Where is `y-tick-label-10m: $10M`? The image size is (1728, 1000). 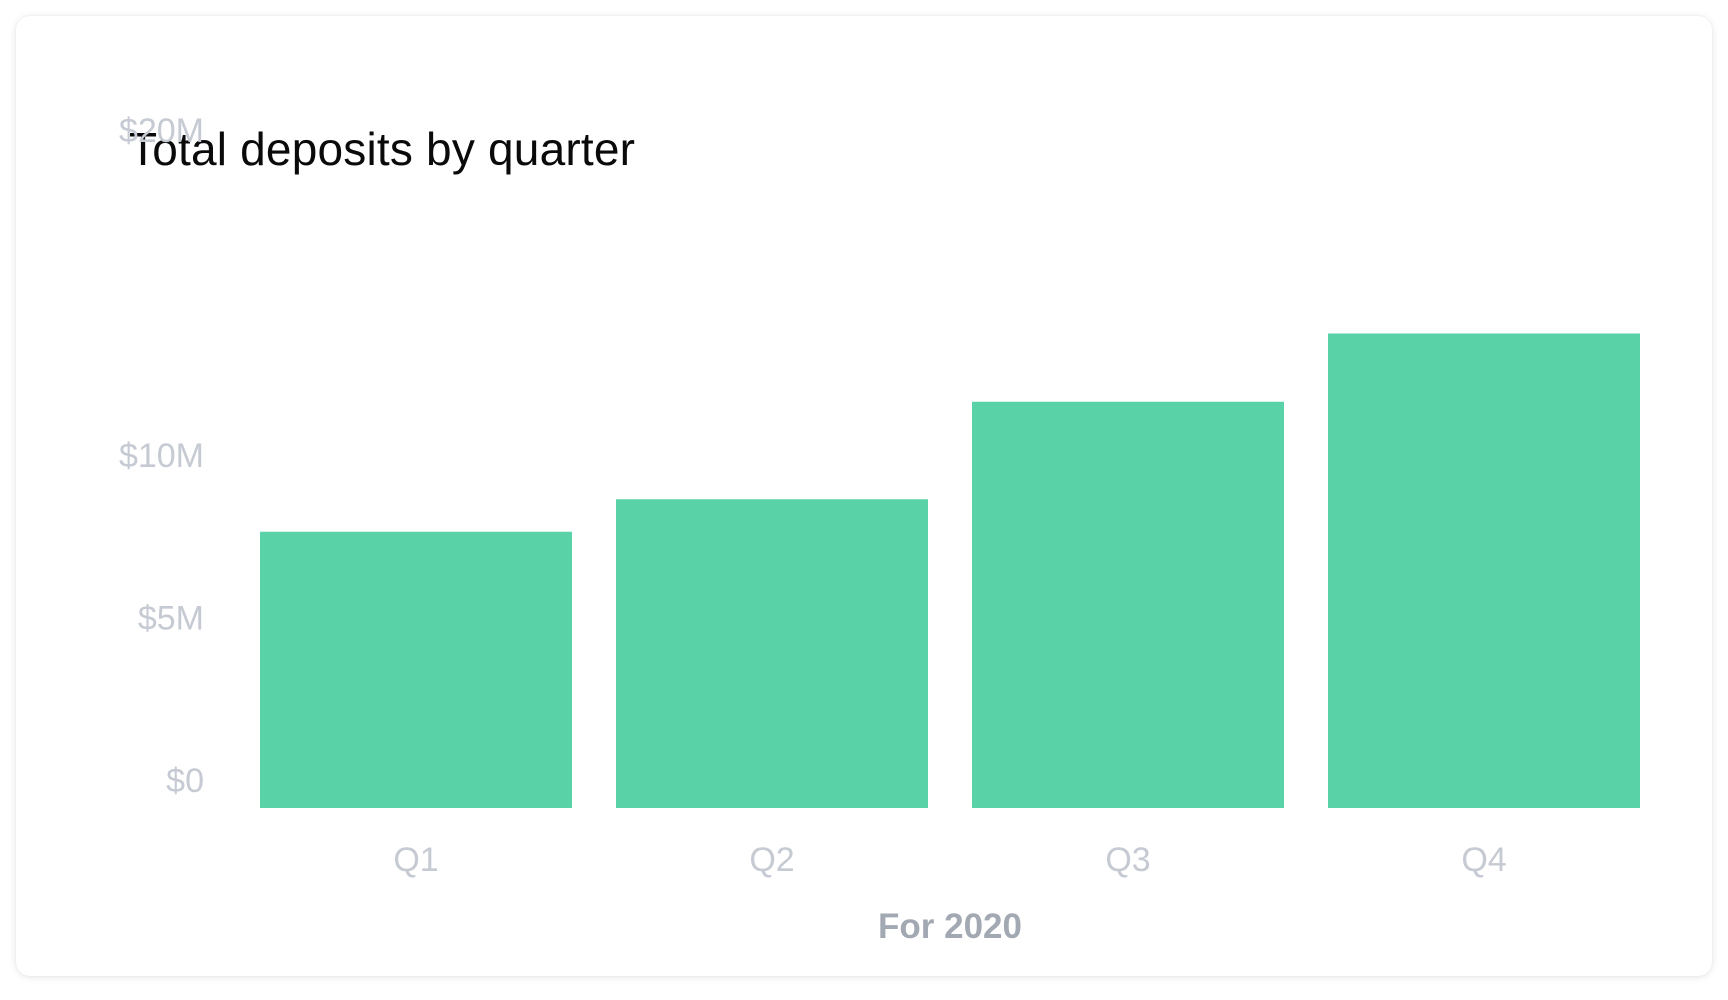 y-tick-label-10m: $10M is located at coordinates (161, 456).